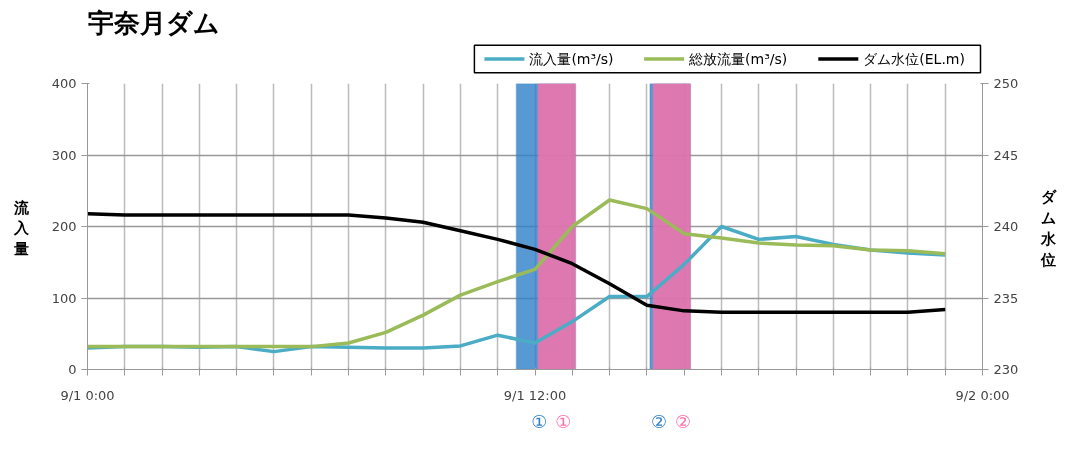 This screenshot has width=1075, height=462. What do you see at coordinates (87, 395) in the screenshot?
I see `x-tick-label: 9/1 0:00` at bounding box center [87, 395].